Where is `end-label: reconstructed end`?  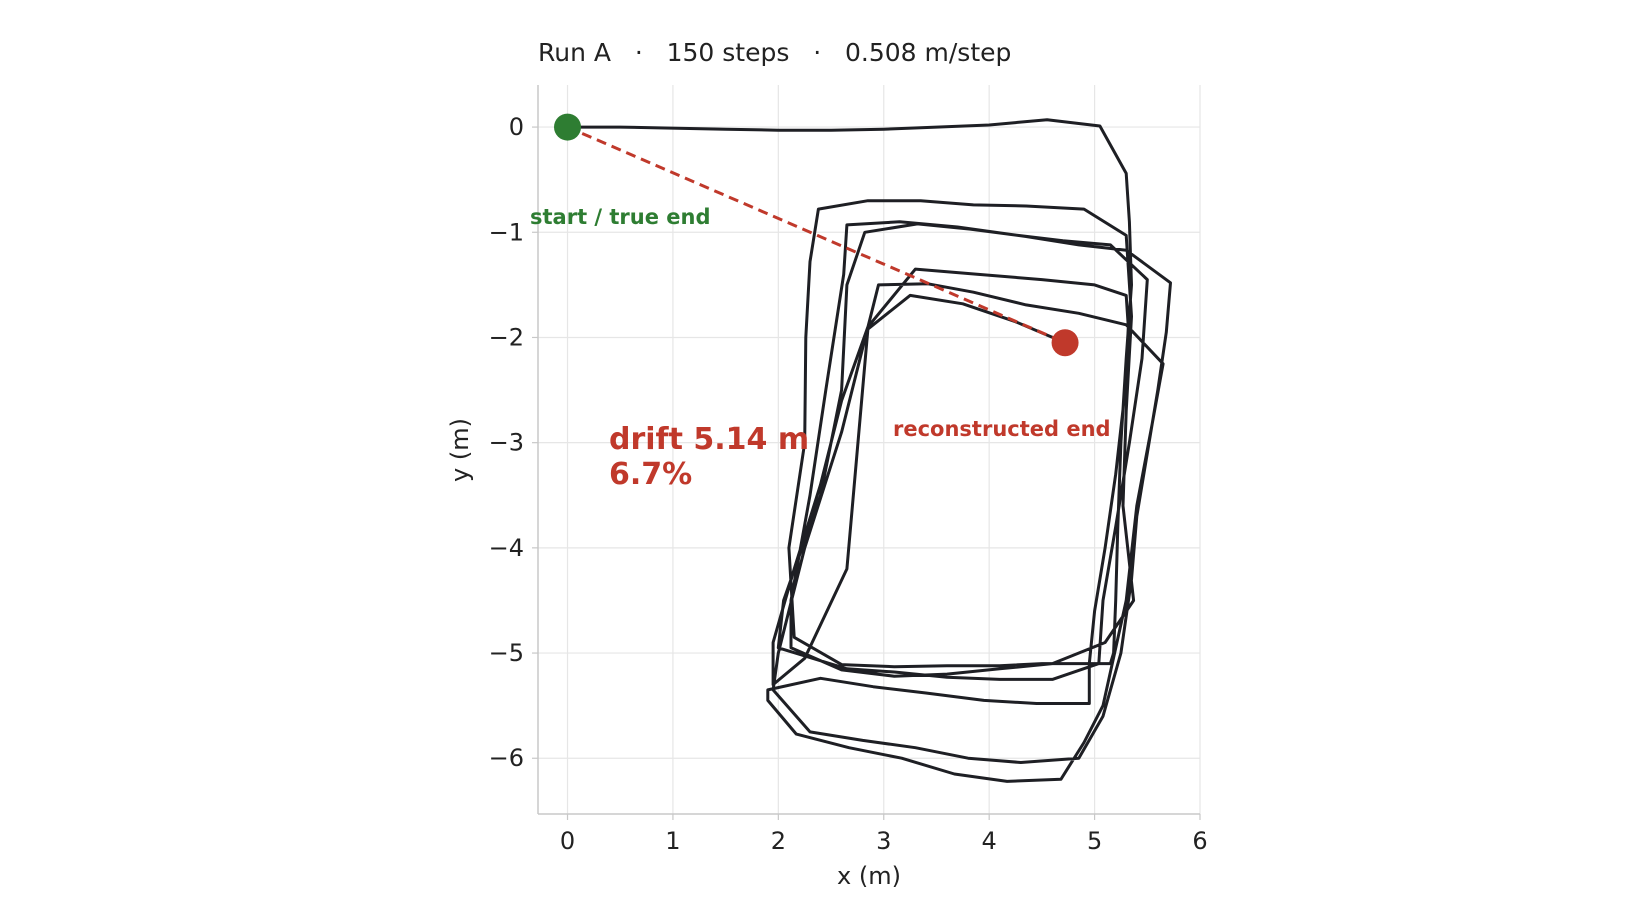
end-label: reconstructed end is located at coordinates (1002, 429).